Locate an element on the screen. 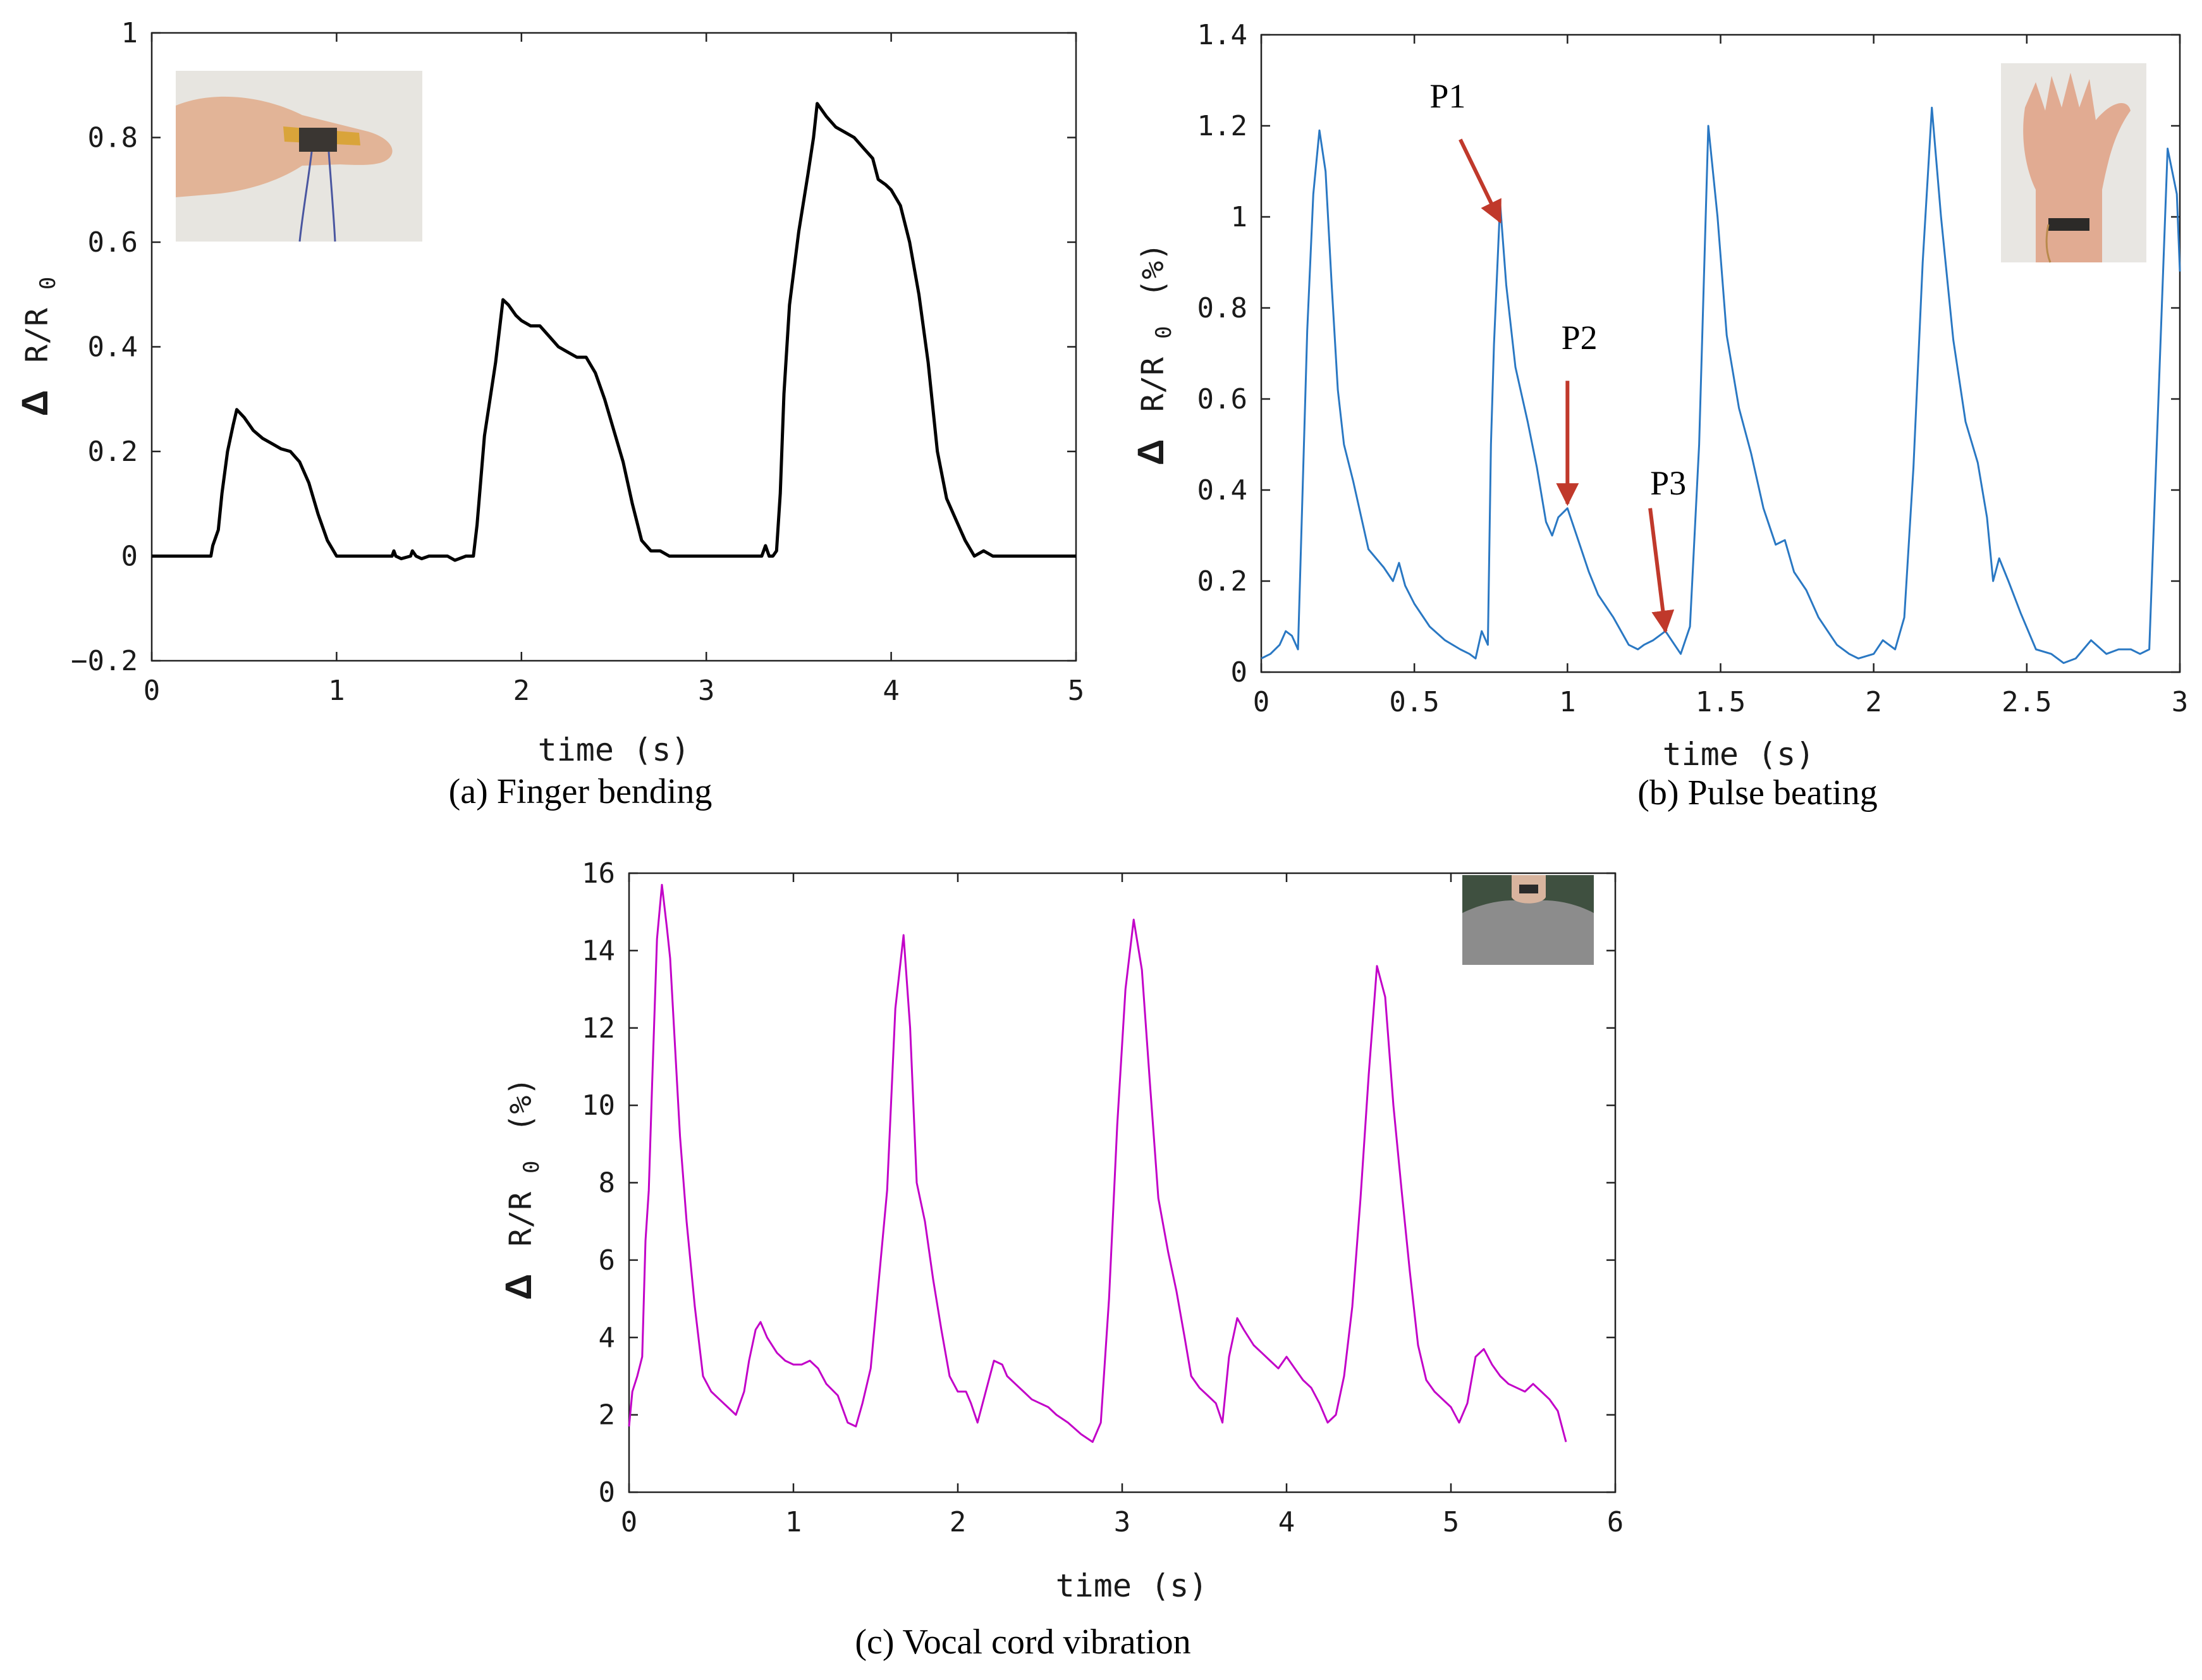  y-tick-label: 16 is located at coordinates (598, 873).